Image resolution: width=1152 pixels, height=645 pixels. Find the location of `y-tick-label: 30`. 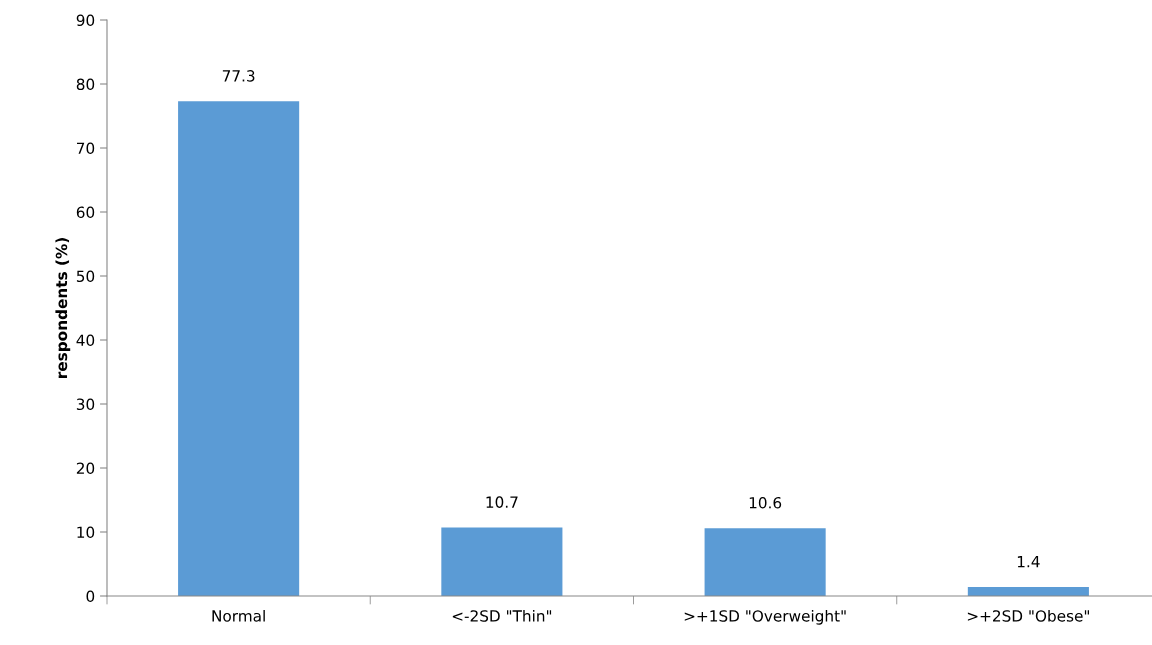

y-tick-label: 30 is located at coordinates (85, 404).